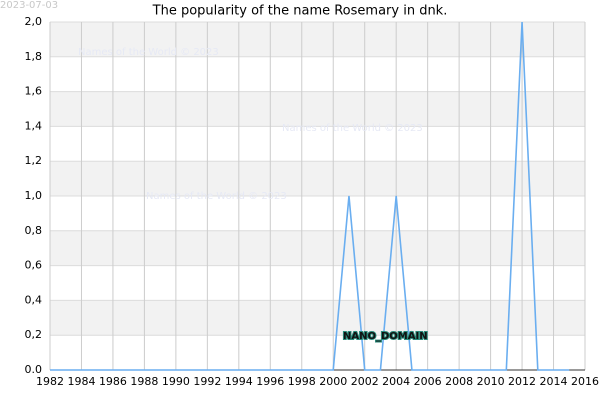 The image size is (600, 400). What do you see at coordinates (239, 381) in the screenshot?
I see `x-tick-label: 1994` at bounding box center [239, 381].